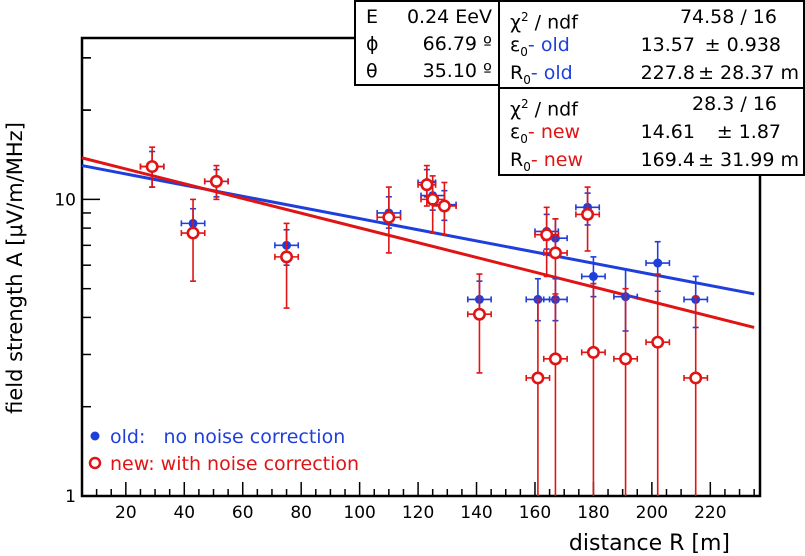  I want to click on x-tick-label: 180, so click(593, 513).